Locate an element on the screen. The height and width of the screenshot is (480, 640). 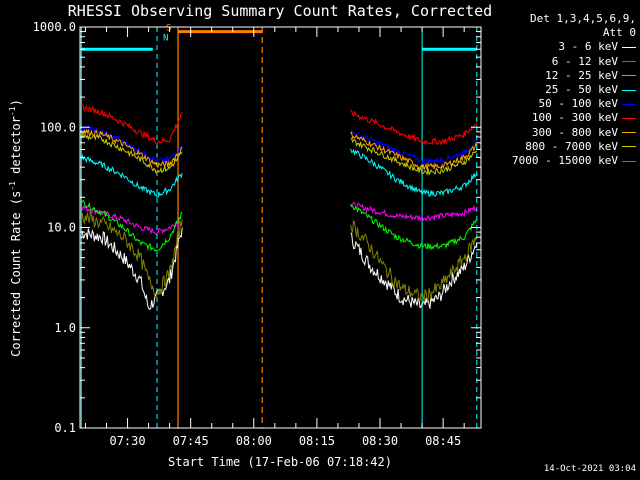
timestamp: 14-Oct-2021 03:04 is located at coordinates (589, 469).